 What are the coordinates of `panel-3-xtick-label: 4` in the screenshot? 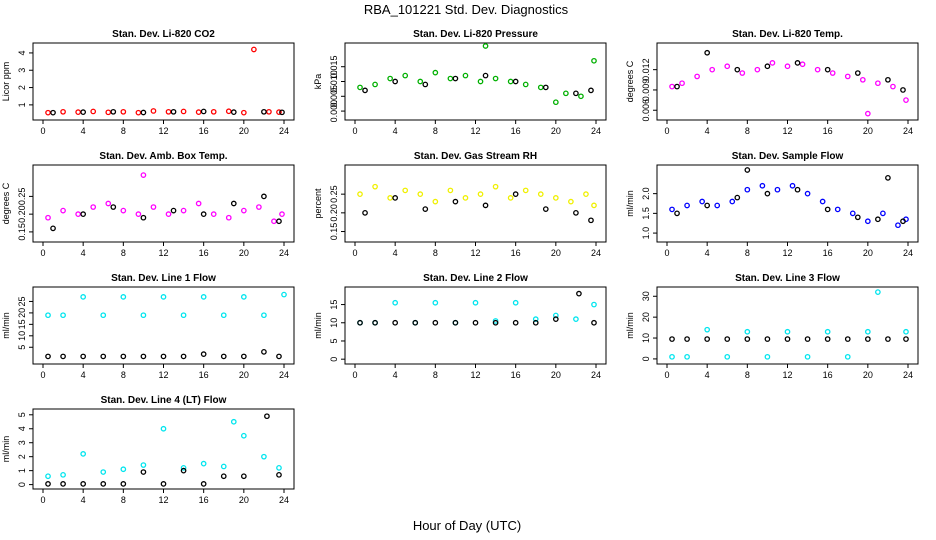 It's located at (707, 131).